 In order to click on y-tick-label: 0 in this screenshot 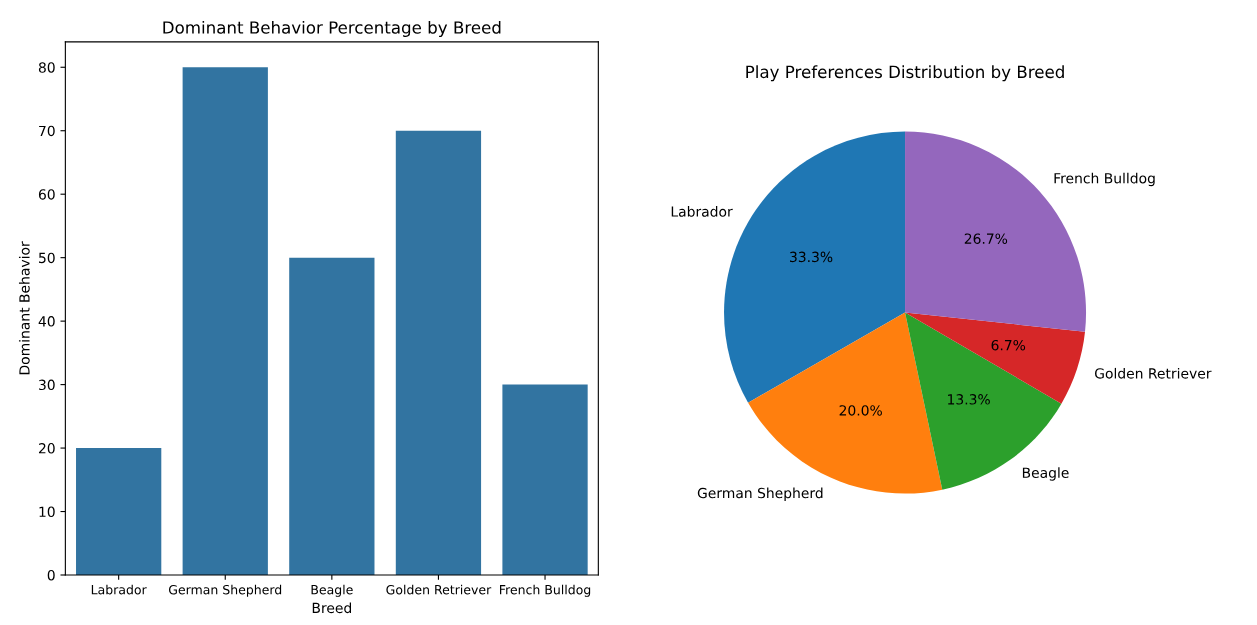, I will do `click(51, 575)`.